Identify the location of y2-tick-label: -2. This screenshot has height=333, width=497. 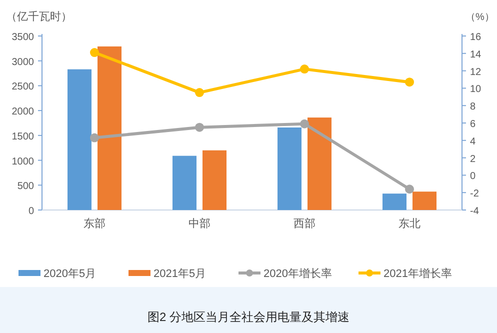
(475, 194).